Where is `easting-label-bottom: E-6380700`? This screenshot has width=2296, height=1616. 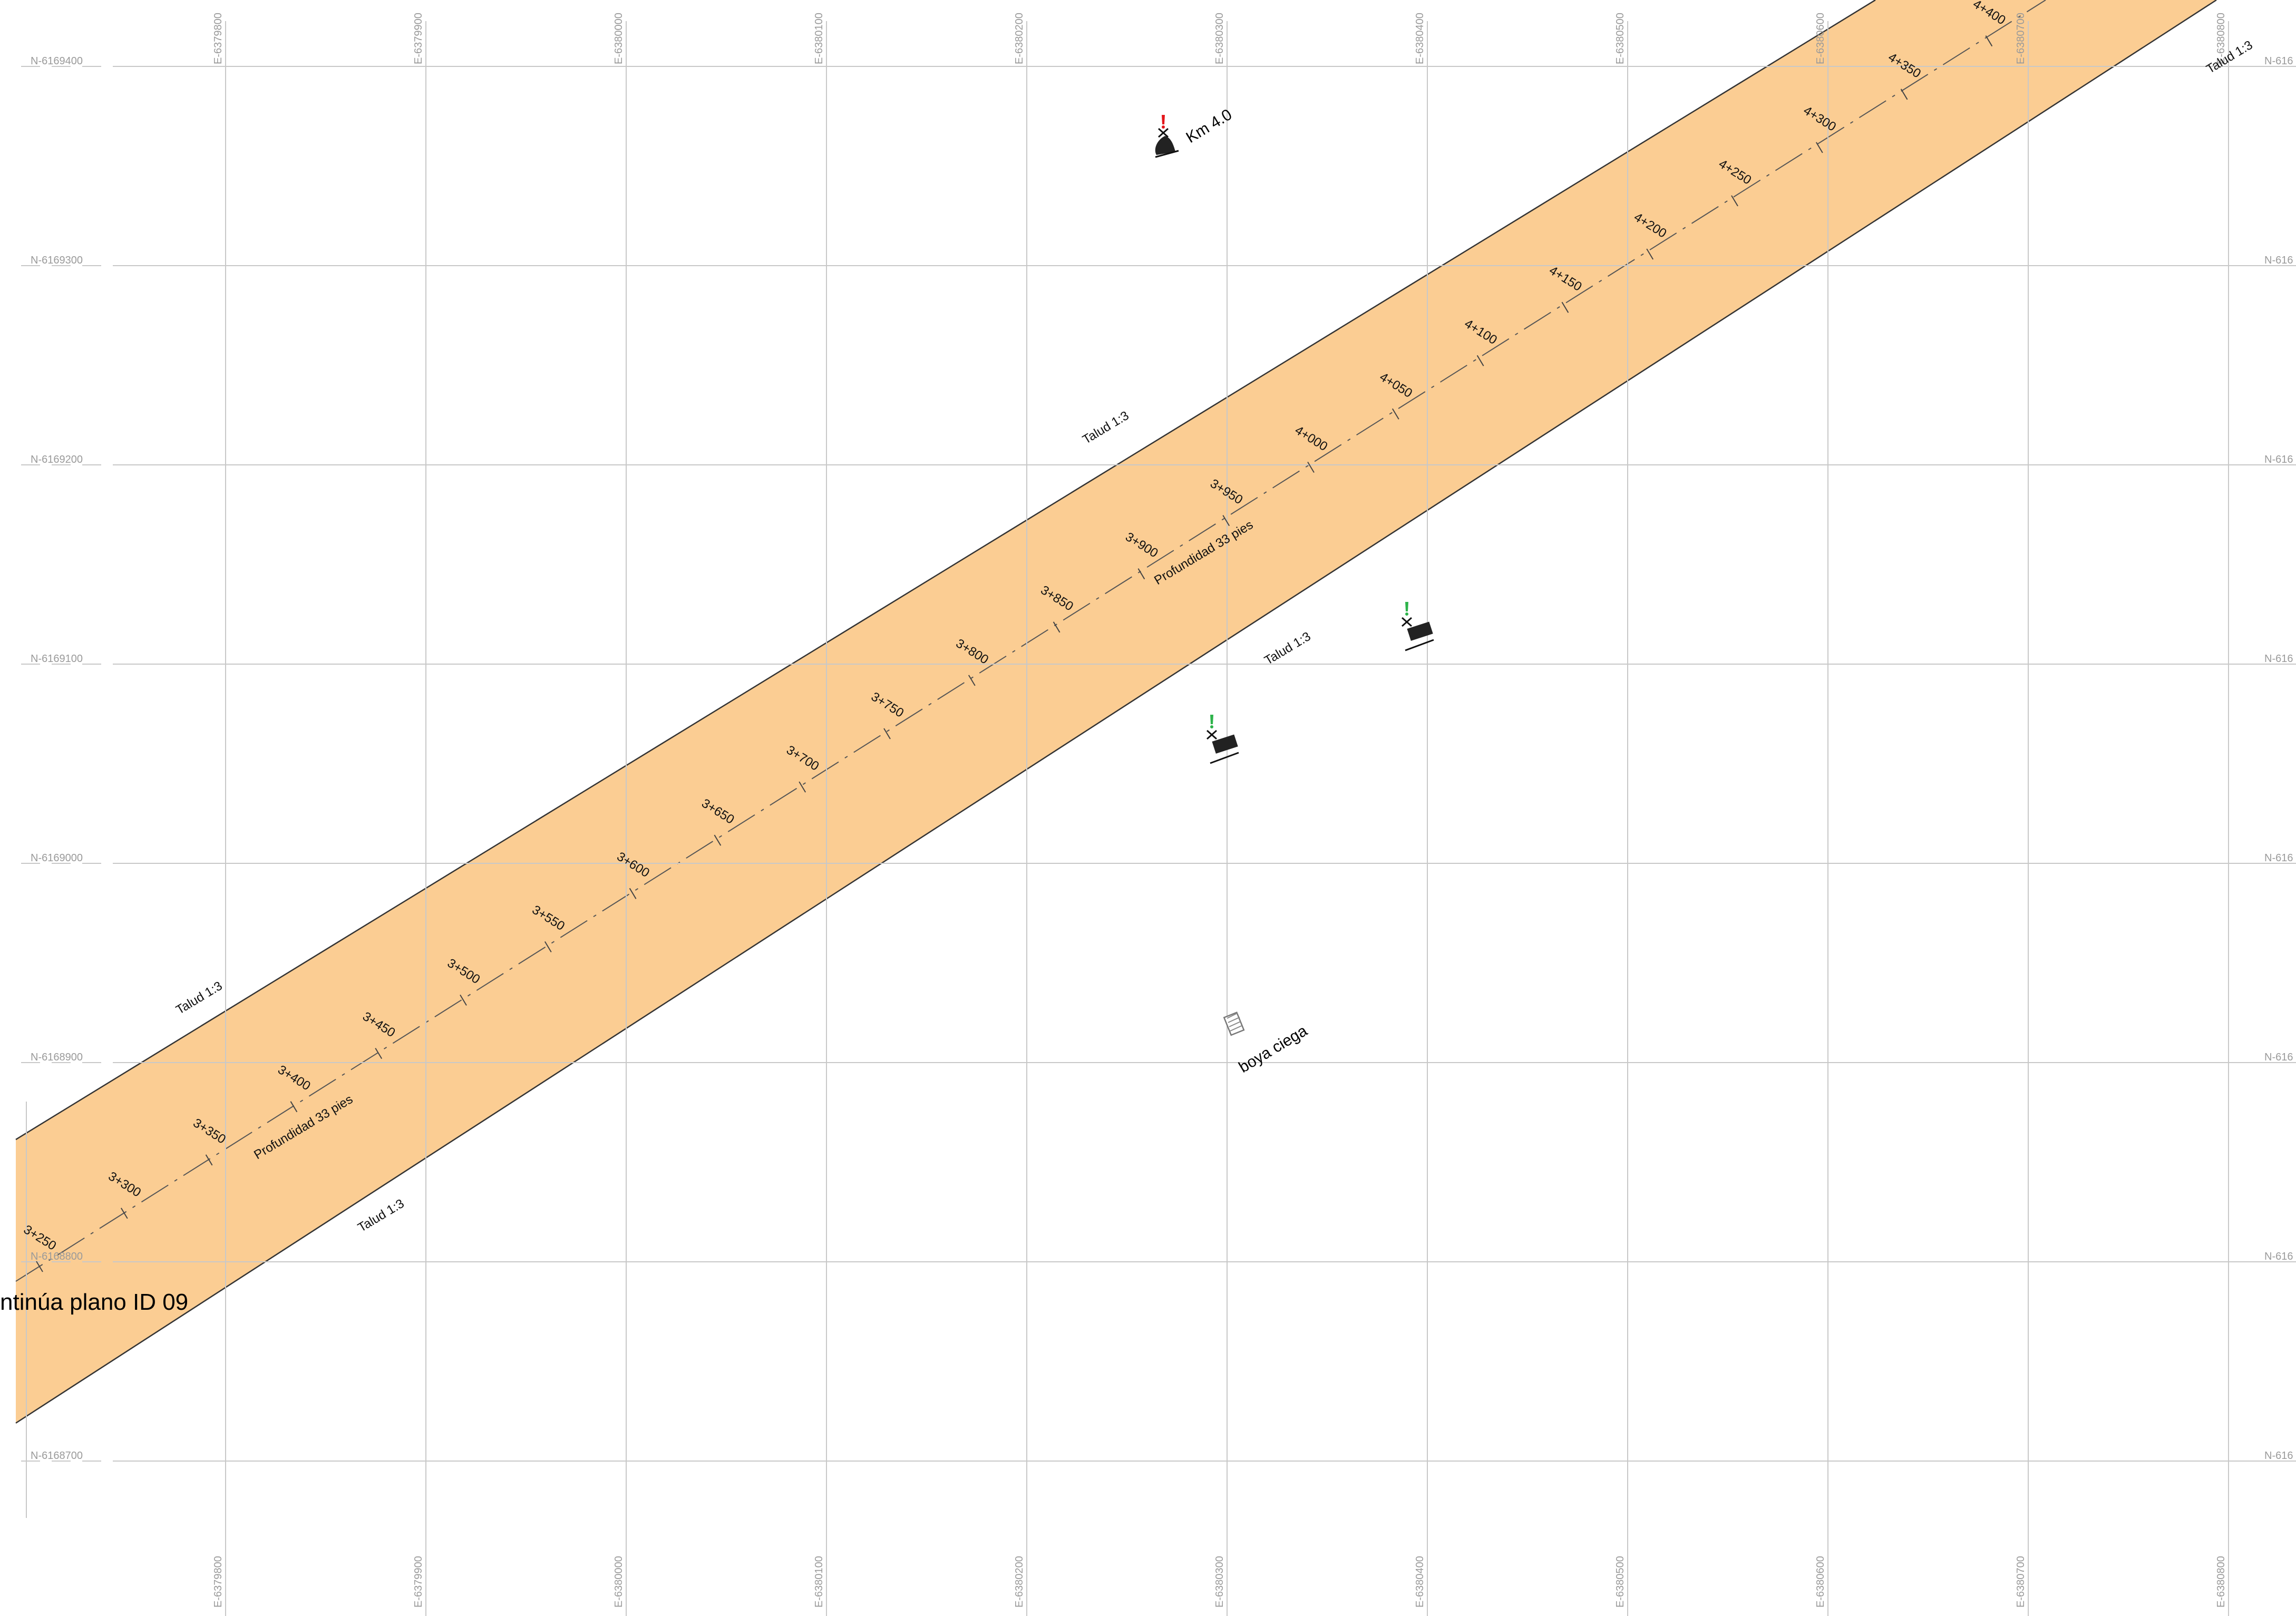
easting-label-bottom: E-6380700 is located at coordinates (2021, 1582).